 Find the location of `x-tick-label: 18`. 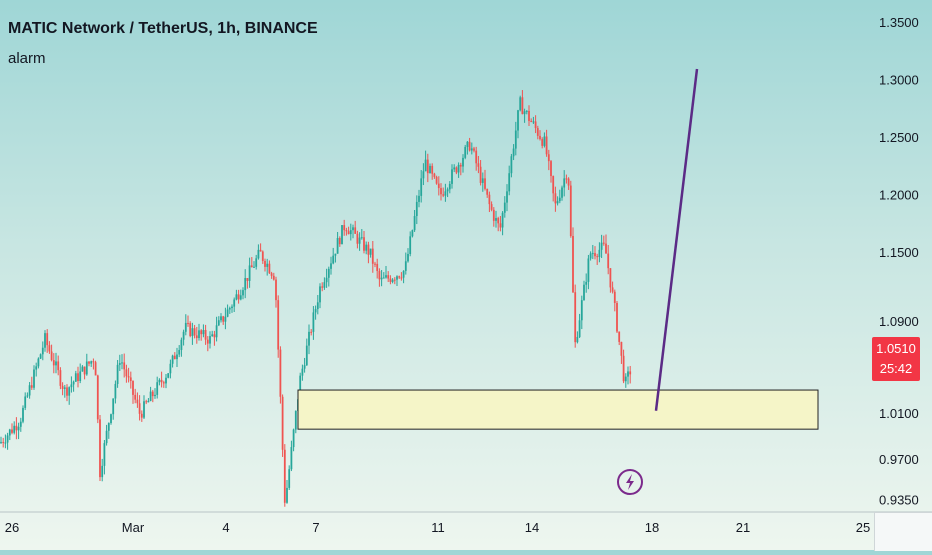

x-tick-label: 18 is located at coordinates (652, 527).